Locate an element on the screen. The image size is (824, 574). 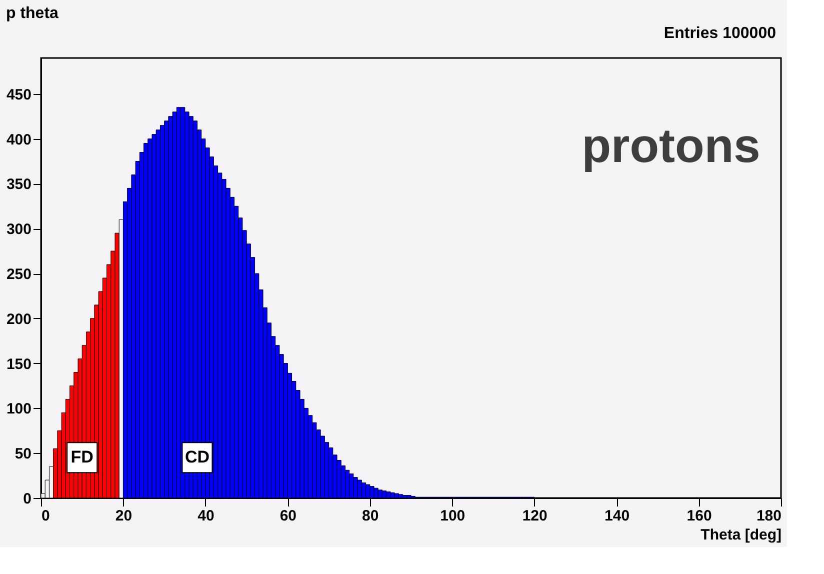
x-tick-label: 20 is located at coordinates (123, 516).